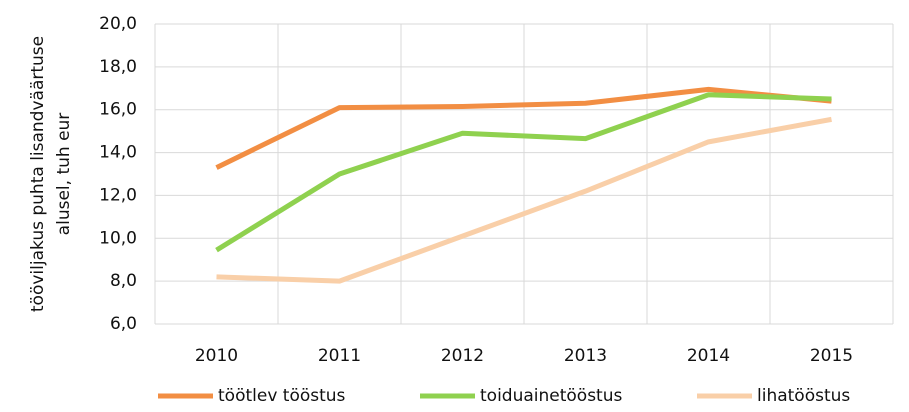  I want to click on x-tick-label: 2014, so click(708, 356).